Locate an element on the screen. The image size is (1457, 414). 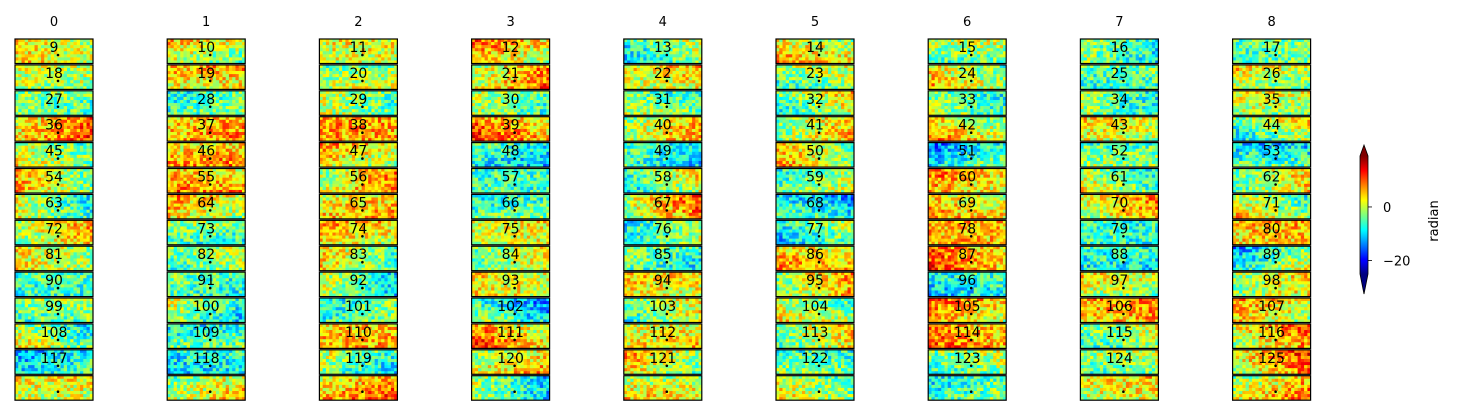
heatmap-panel: 100 is located at coordinates (206, 310).